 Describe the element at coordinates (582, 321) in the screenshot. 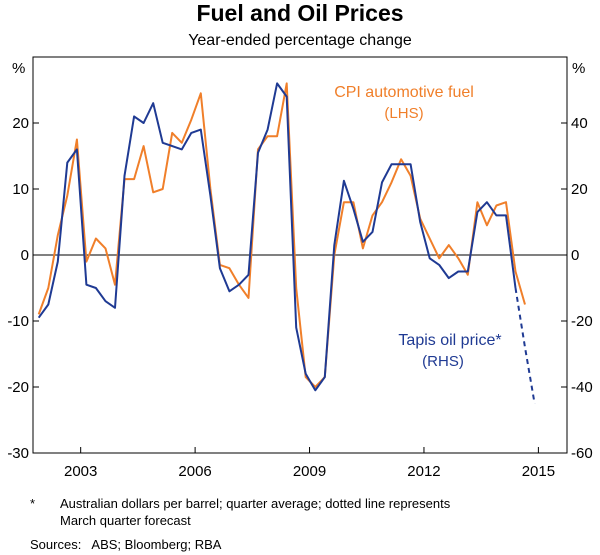

I see `right-axis-tick-label: -20` at that location.